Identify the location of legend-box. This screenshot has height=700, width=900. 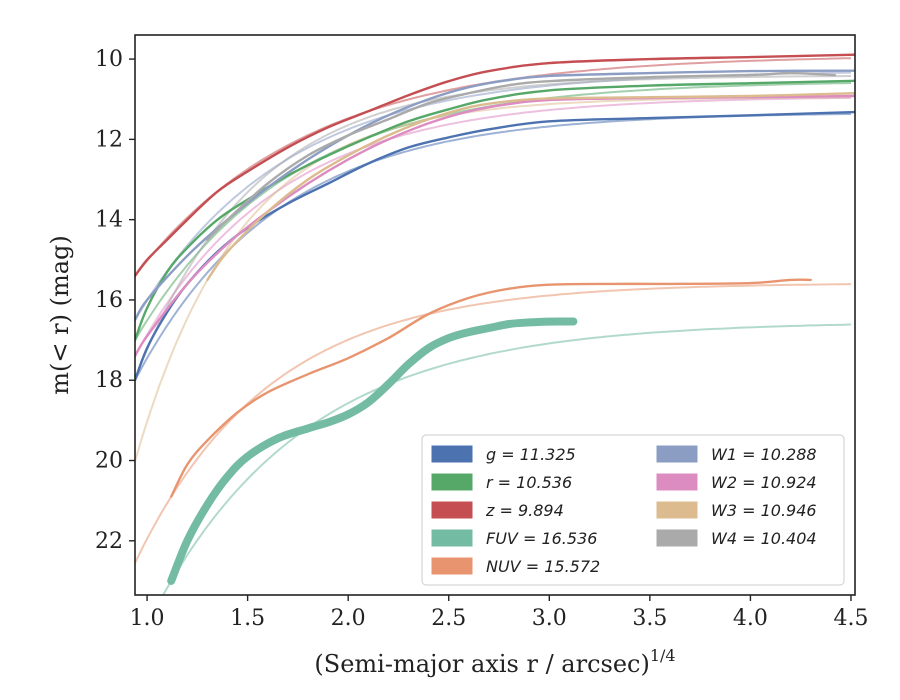
(633, 510).